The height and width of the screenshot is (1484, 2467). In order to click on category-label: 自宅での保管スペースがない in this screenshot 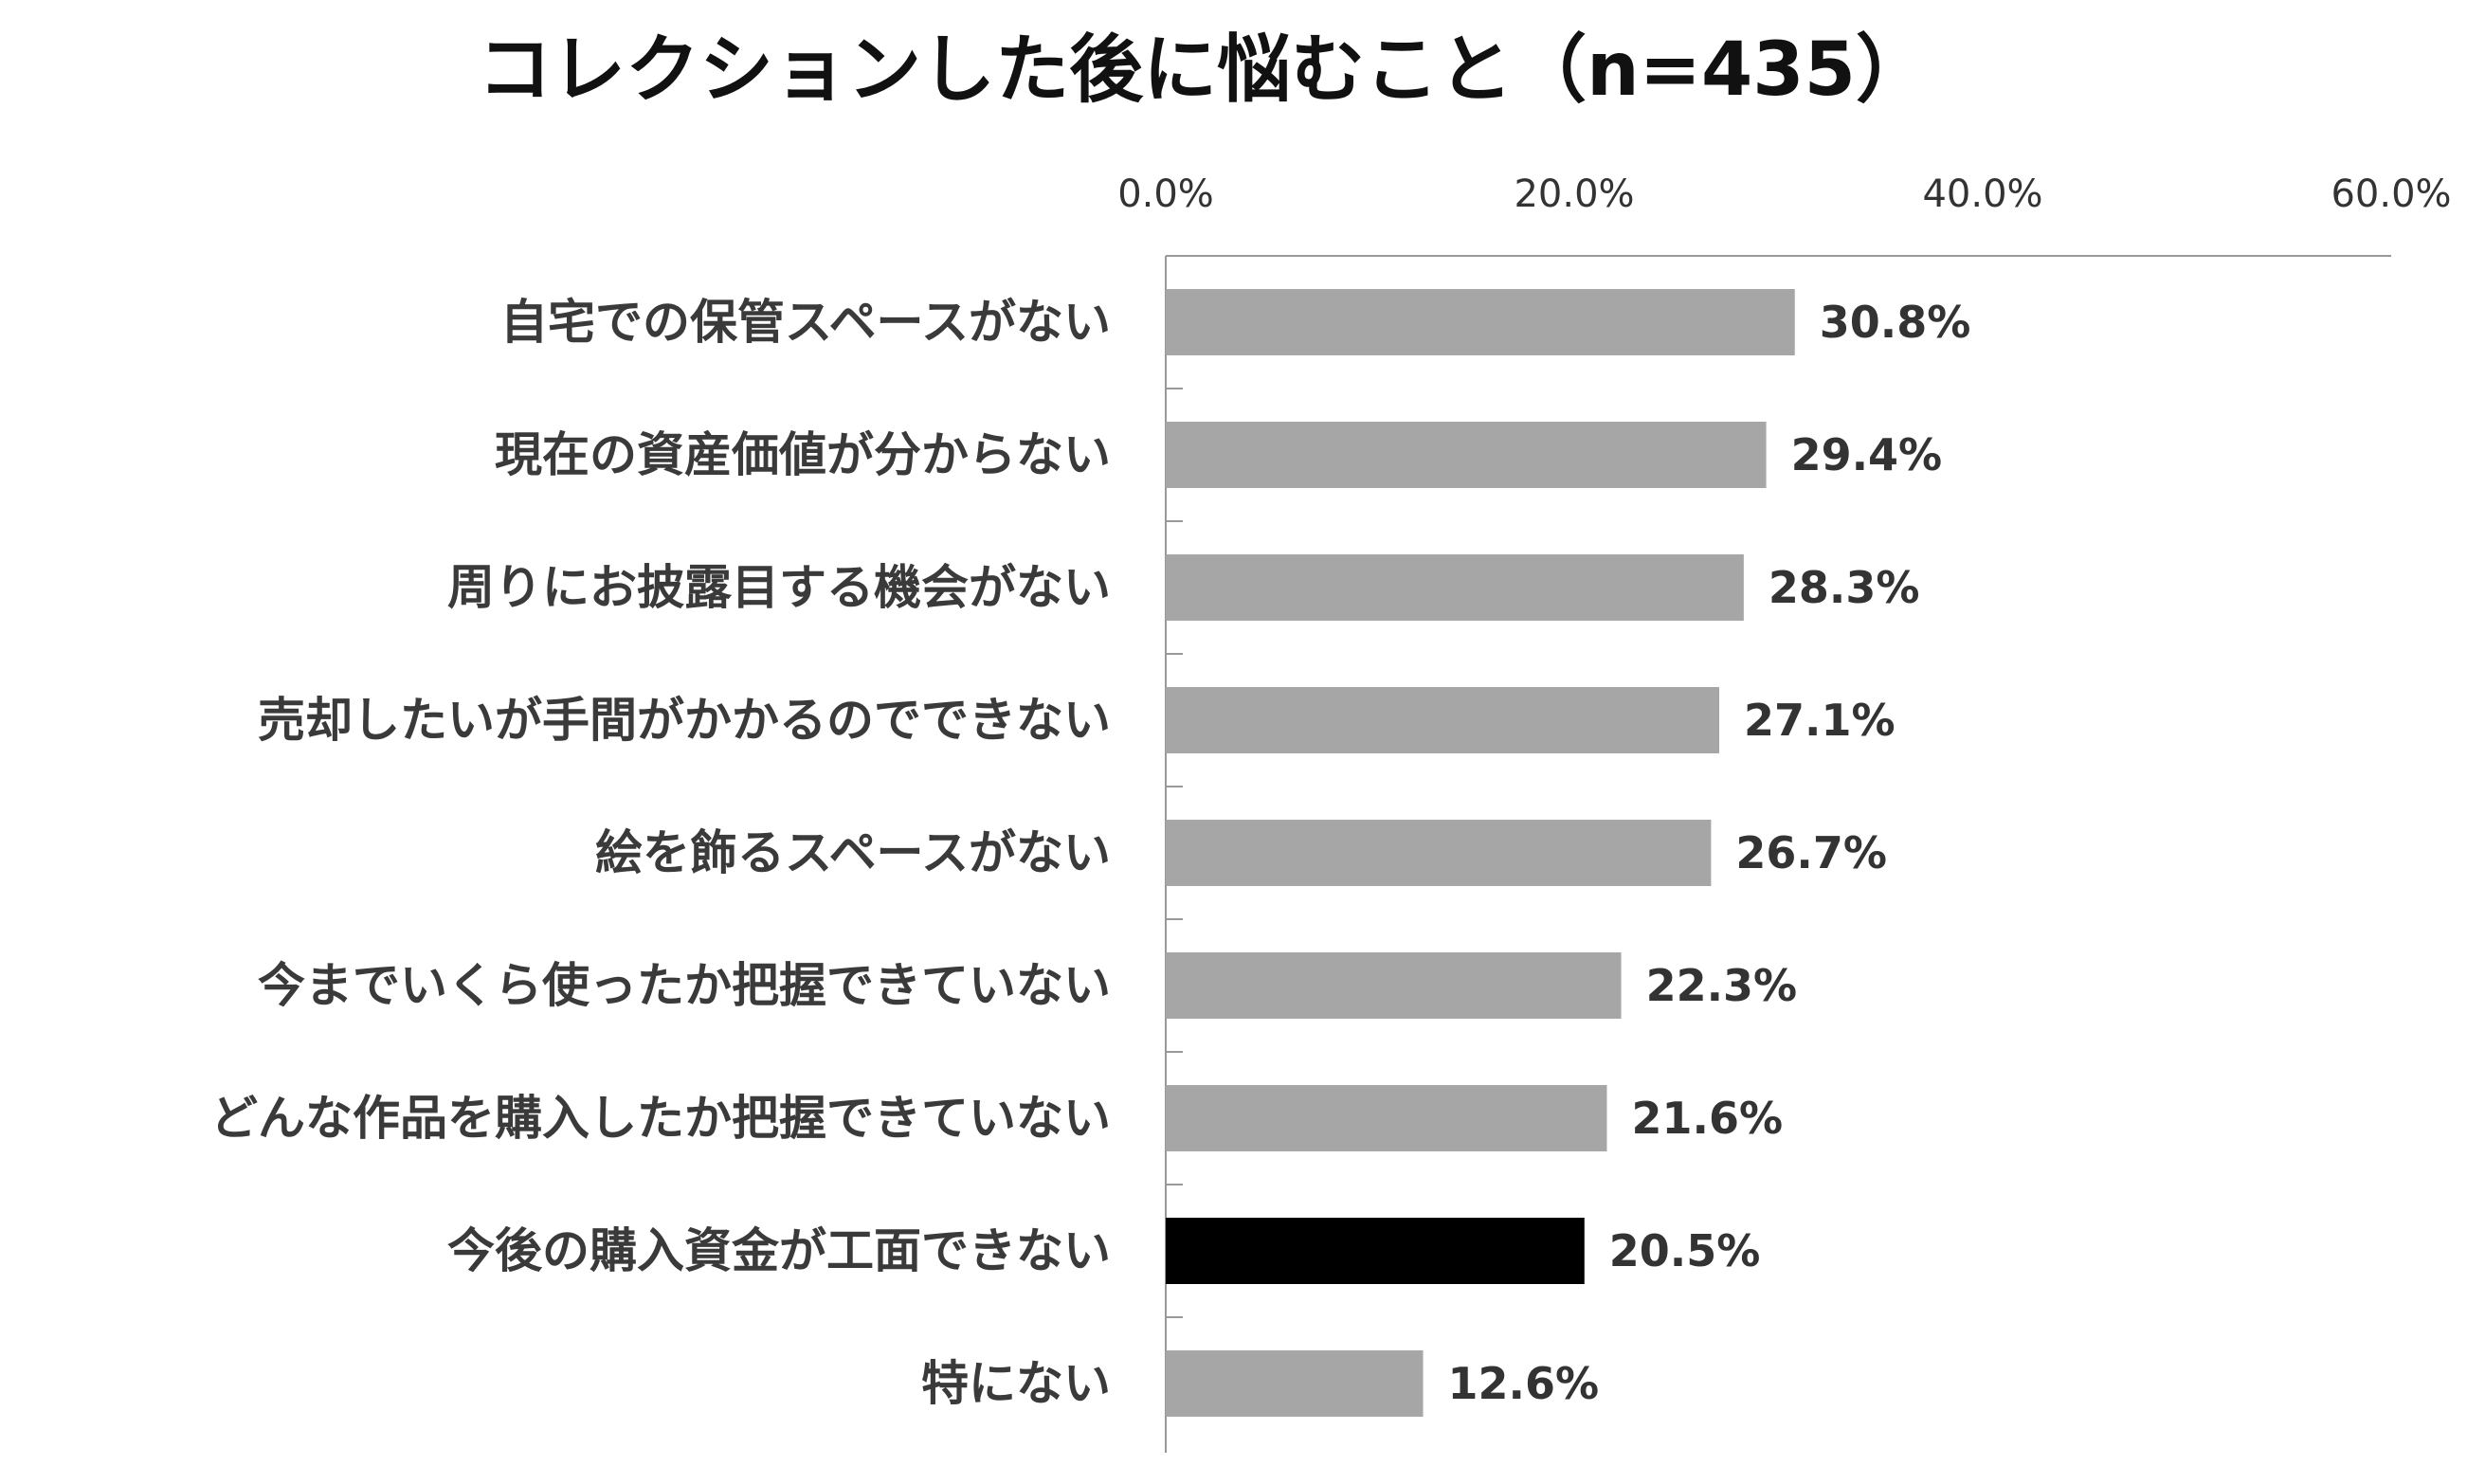, I will do `click(805, 322)`.